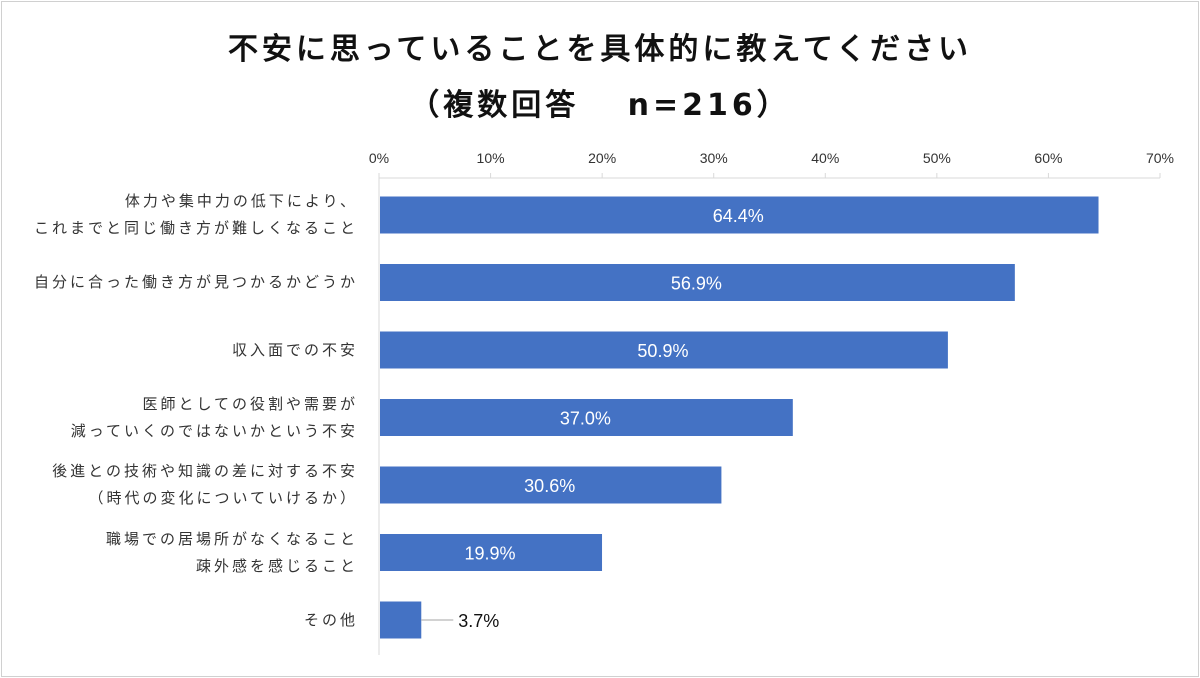 This screenshot has height=678, width=1200. What do you see at coordinates (231, 538) in the screenshot?
I see `category-label-line: 職場での居場所がなくなること` at bounding box center [231, 538].